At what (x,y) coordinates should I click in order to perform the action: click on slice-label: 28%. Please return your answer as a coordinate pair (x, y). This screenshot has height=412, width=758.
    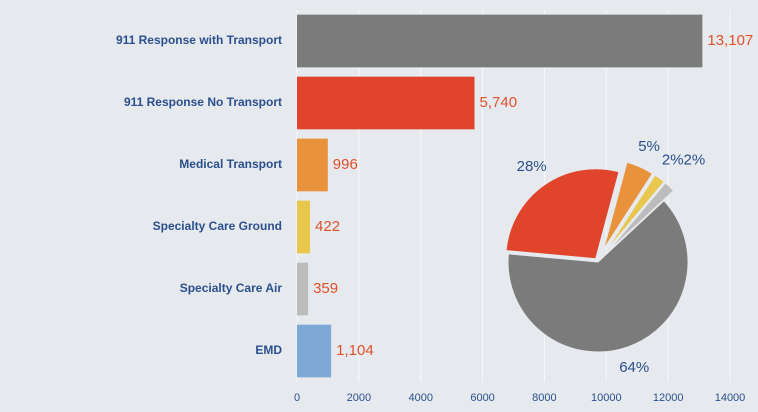
    Looking at the image, I should click on (532, 166).